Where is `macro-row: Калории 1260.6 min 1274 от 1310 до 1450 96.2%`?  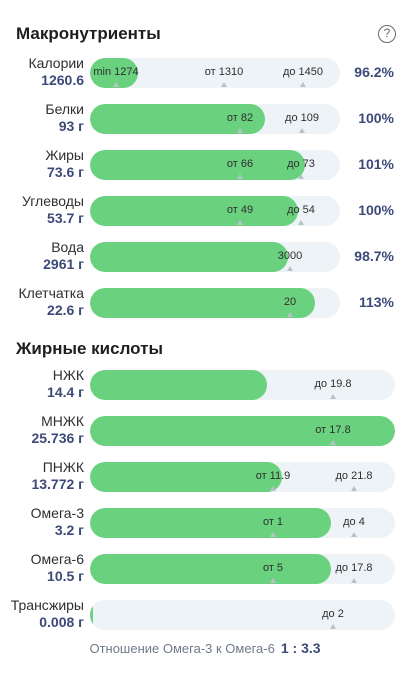
macro-row: Калории 1260.6 min 1274 от 1310 до 1450 96.2% is located at coordinates (205, 73).